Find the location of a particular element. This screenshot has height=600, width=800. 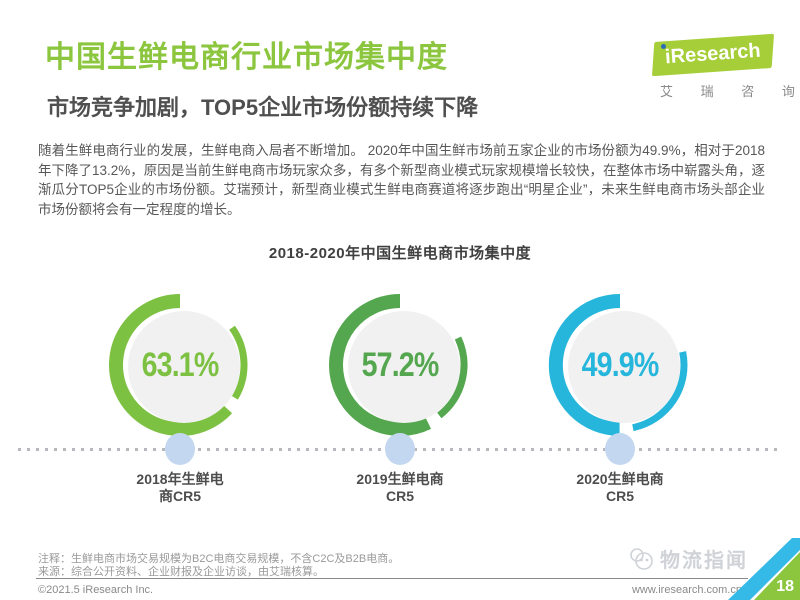

gauge-ring-2020 is located at coordinates (618, 364).